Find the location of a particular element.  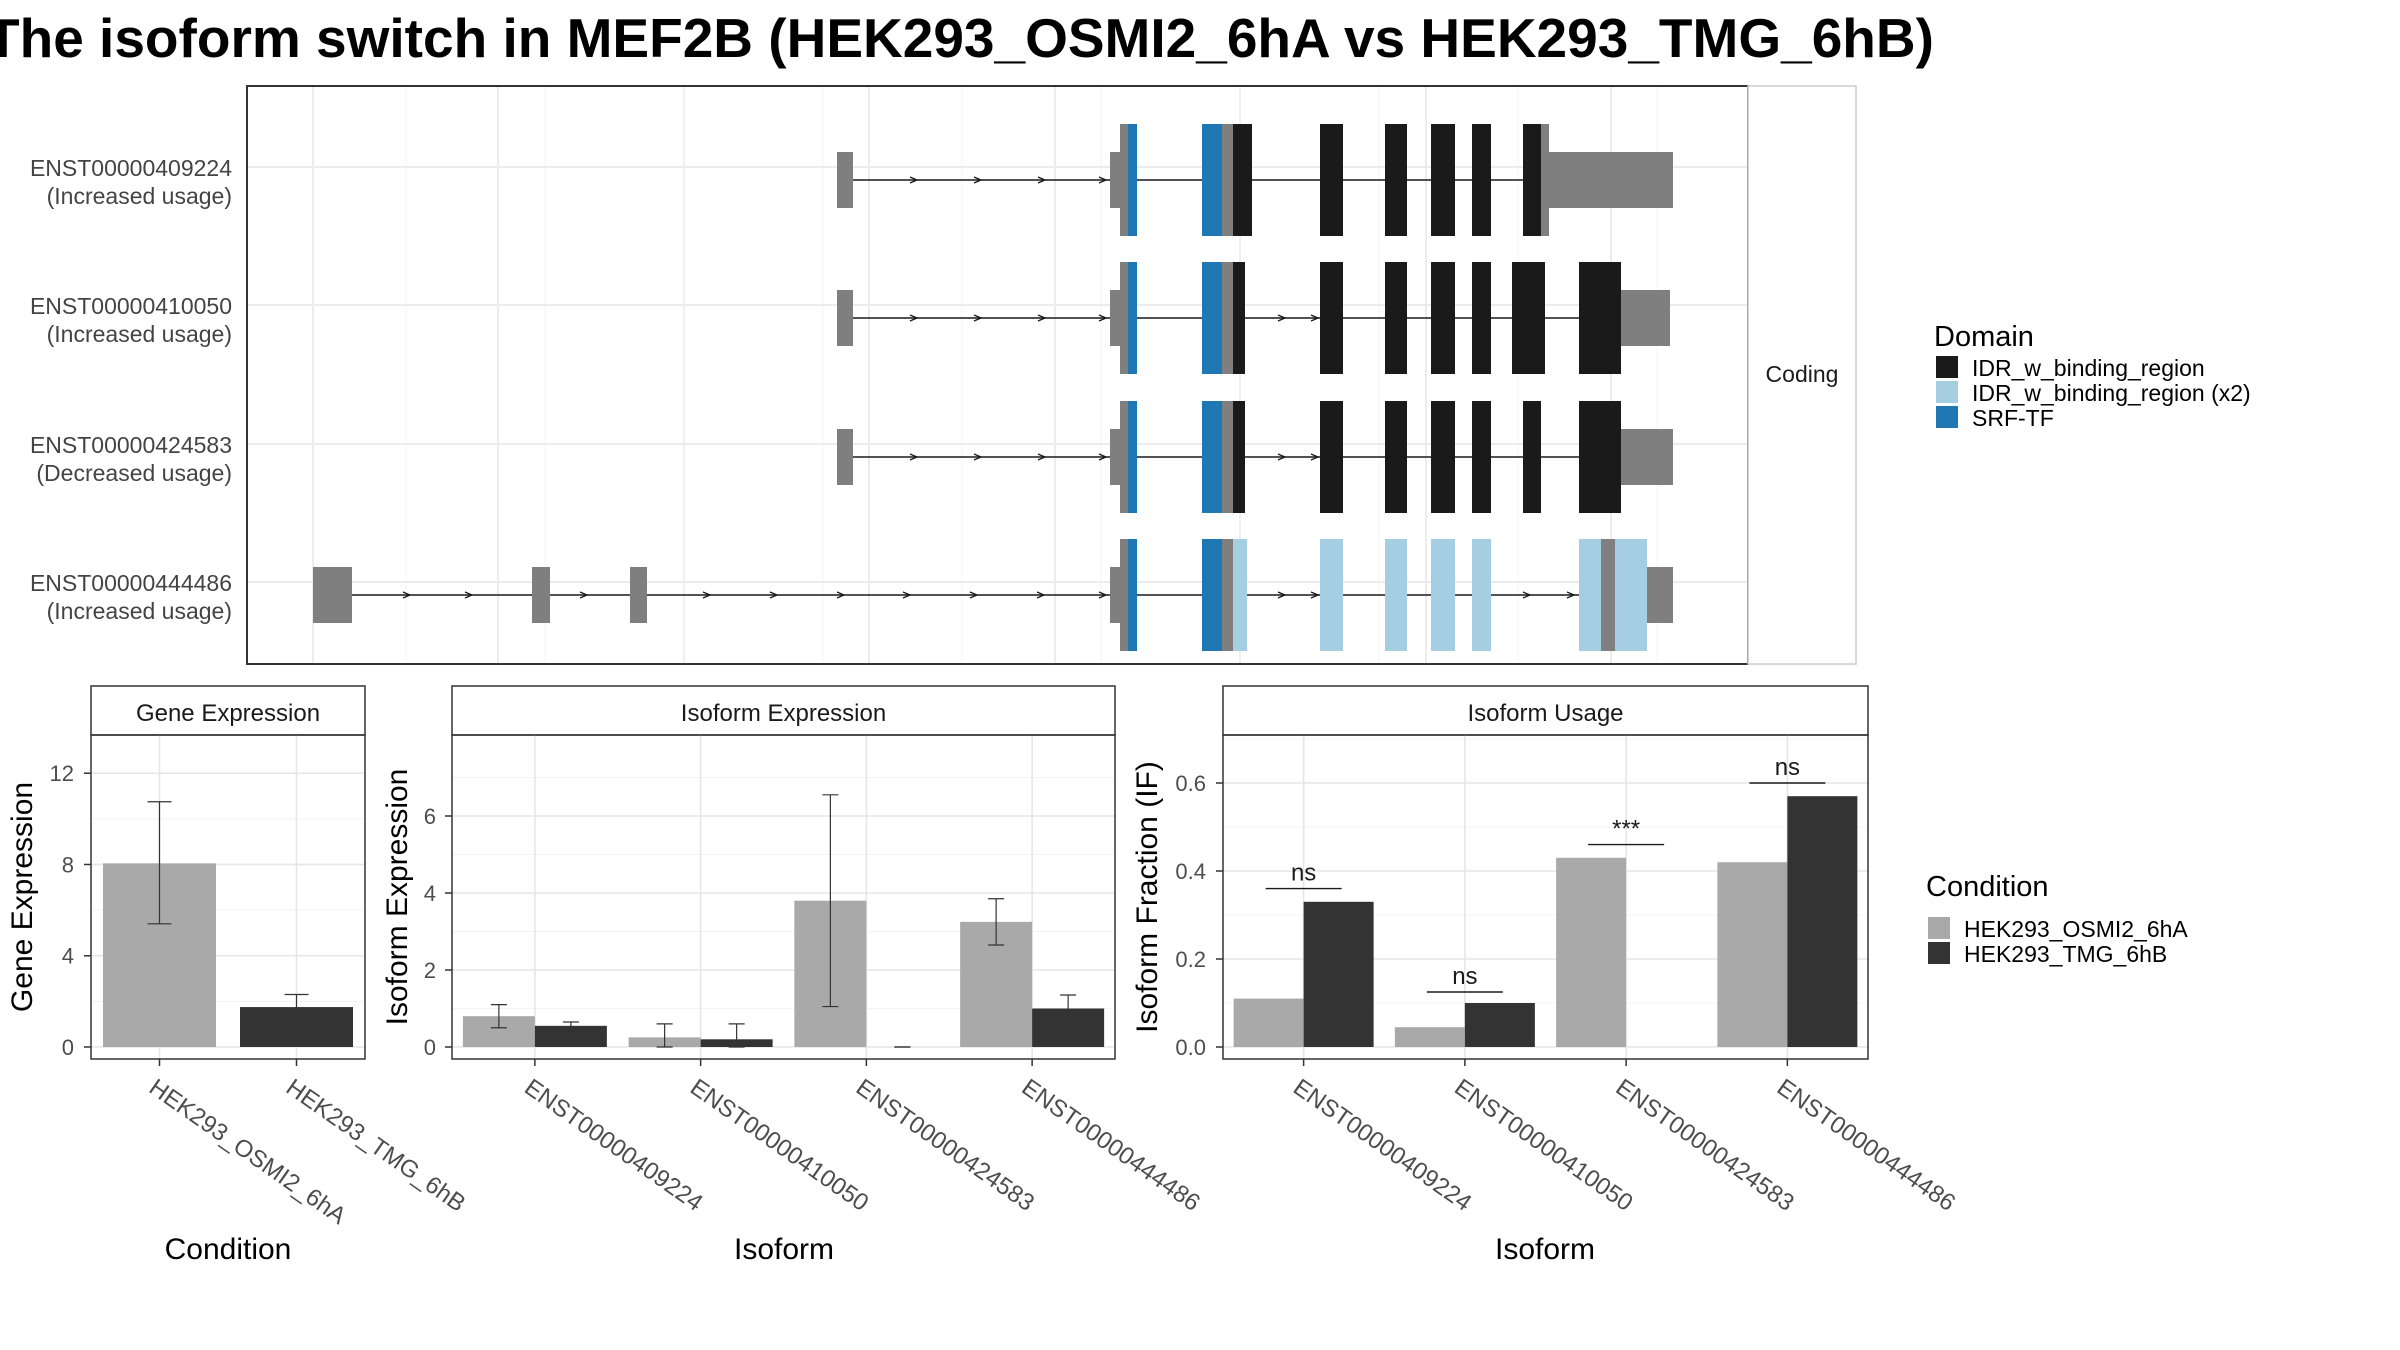

isoform-usage-label: (Decreased usage) is located at coordinates (134, 473).